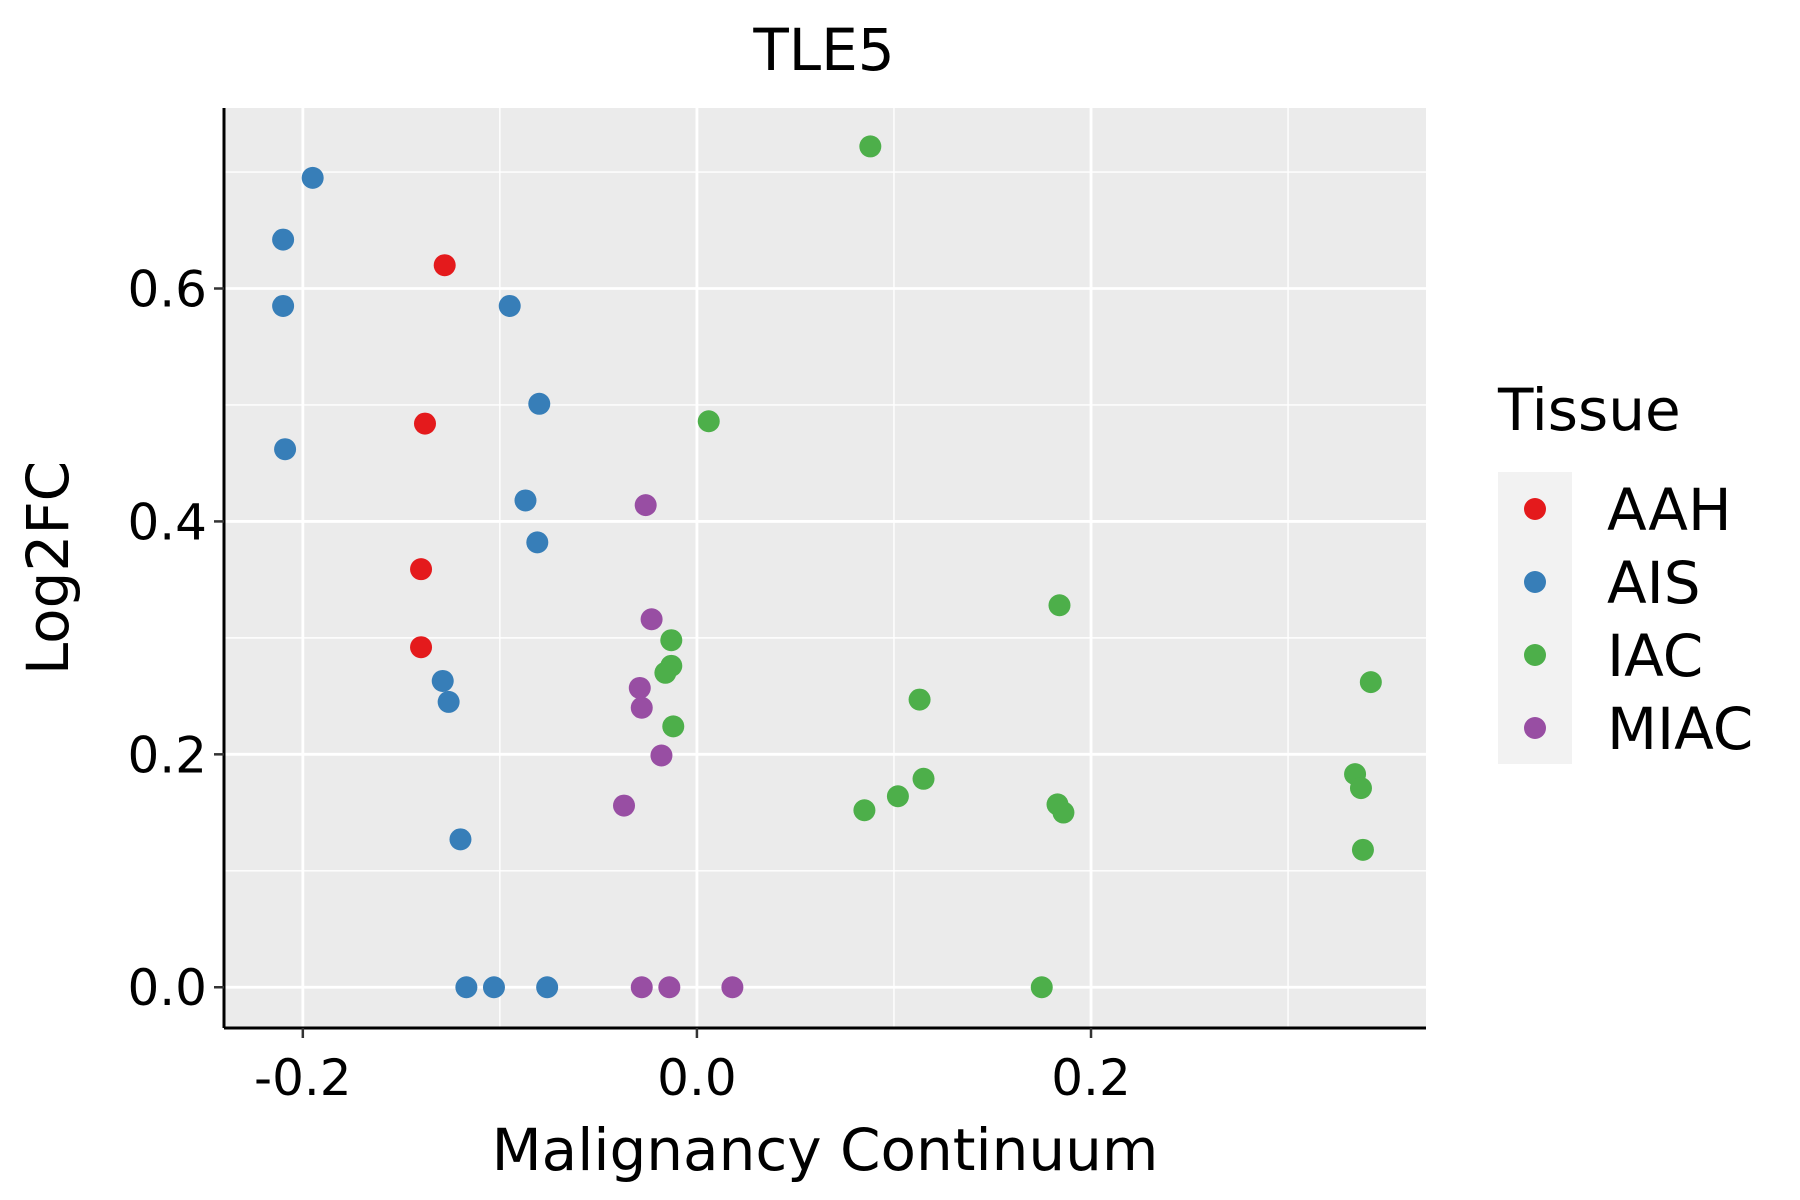 This screenshot has width=1800, height=1200. I want to click on x-tick-label: 0.2, so click(1091, 1078).